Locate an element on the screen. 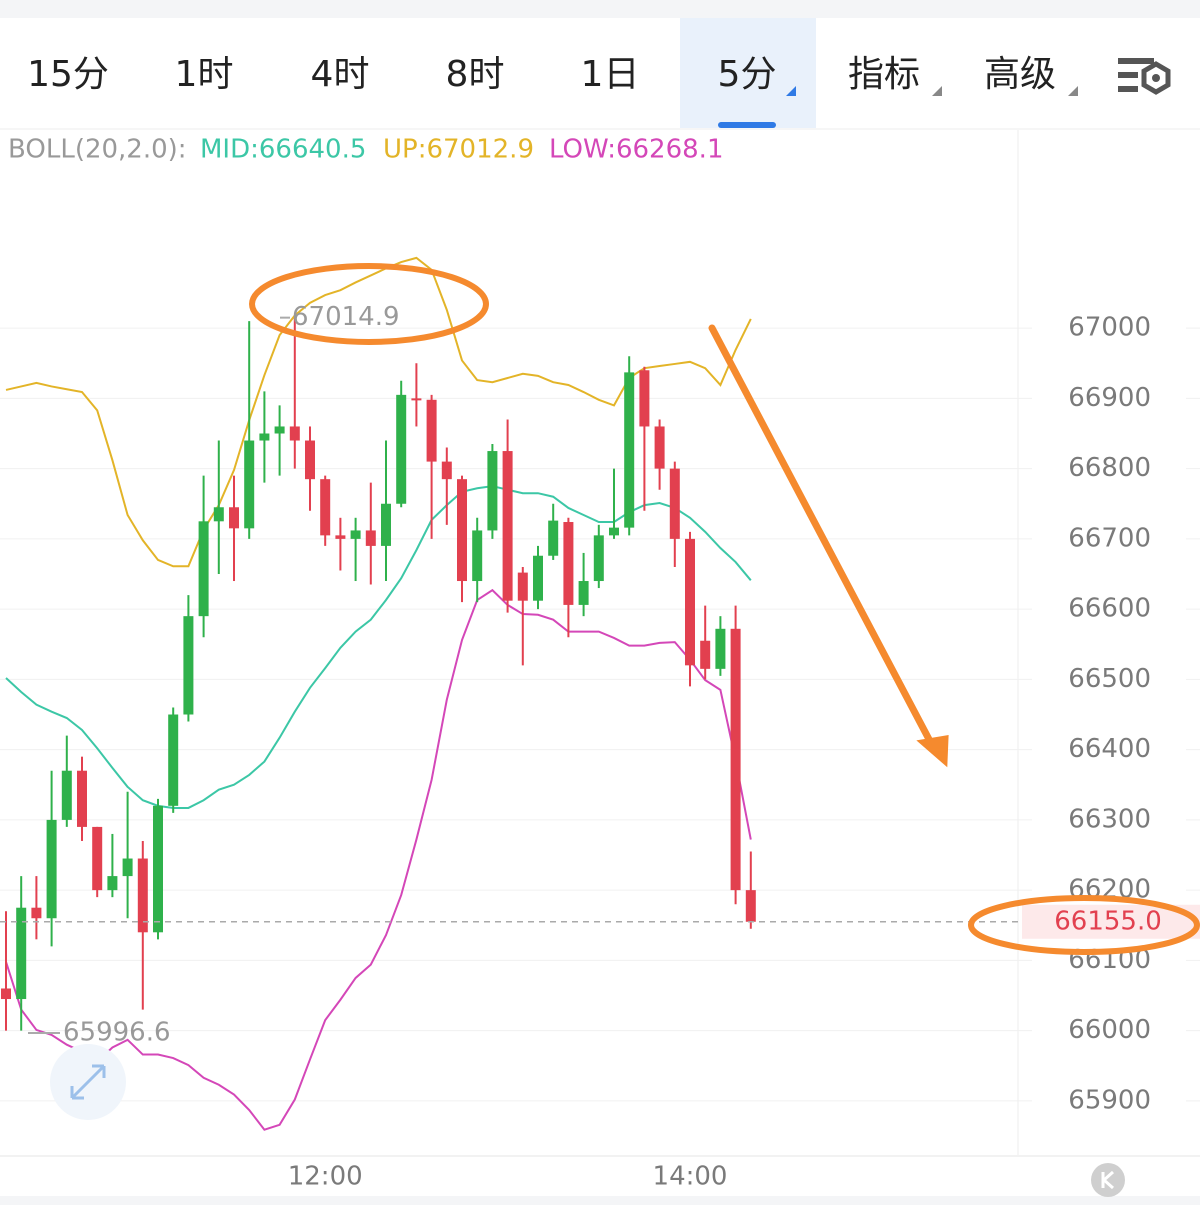  y-tick-label: 66800 is located at coordinates (1109, 468).